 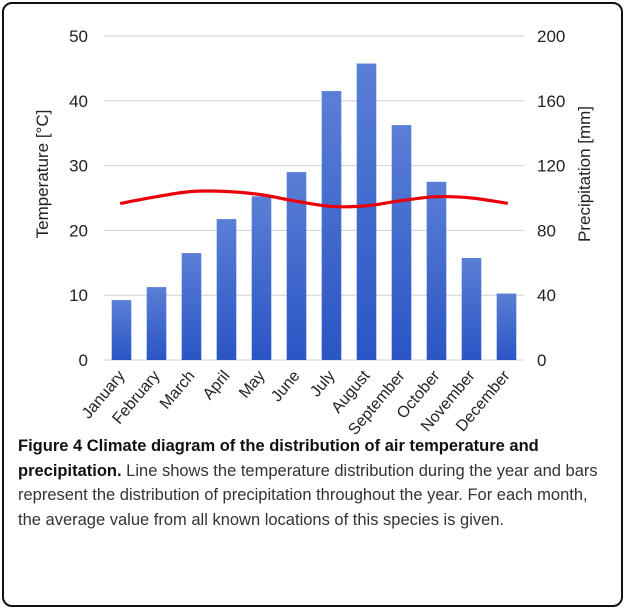 What do you see at coordinates (217, 385) in the screenshot?
I see `month-label: April` at bounding box center [217, 385].